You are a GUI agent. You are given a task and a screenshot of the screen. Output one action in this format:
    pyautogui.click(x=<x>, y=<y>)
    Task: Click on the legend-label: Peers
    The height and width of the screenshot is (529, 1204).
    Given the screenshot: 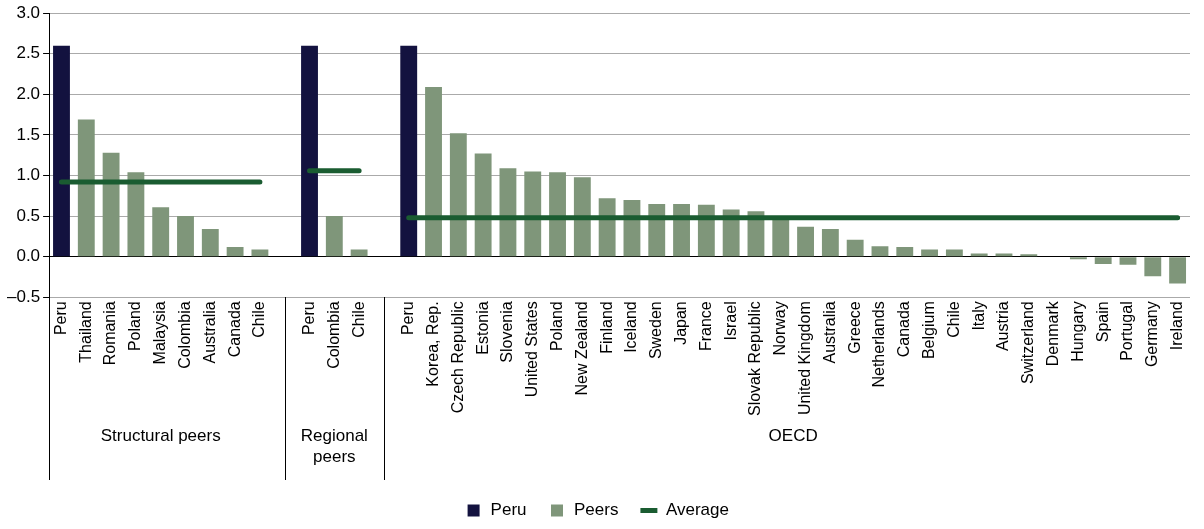 What is the action you would take?
    pyautogui.click(x=596, y=510)
    